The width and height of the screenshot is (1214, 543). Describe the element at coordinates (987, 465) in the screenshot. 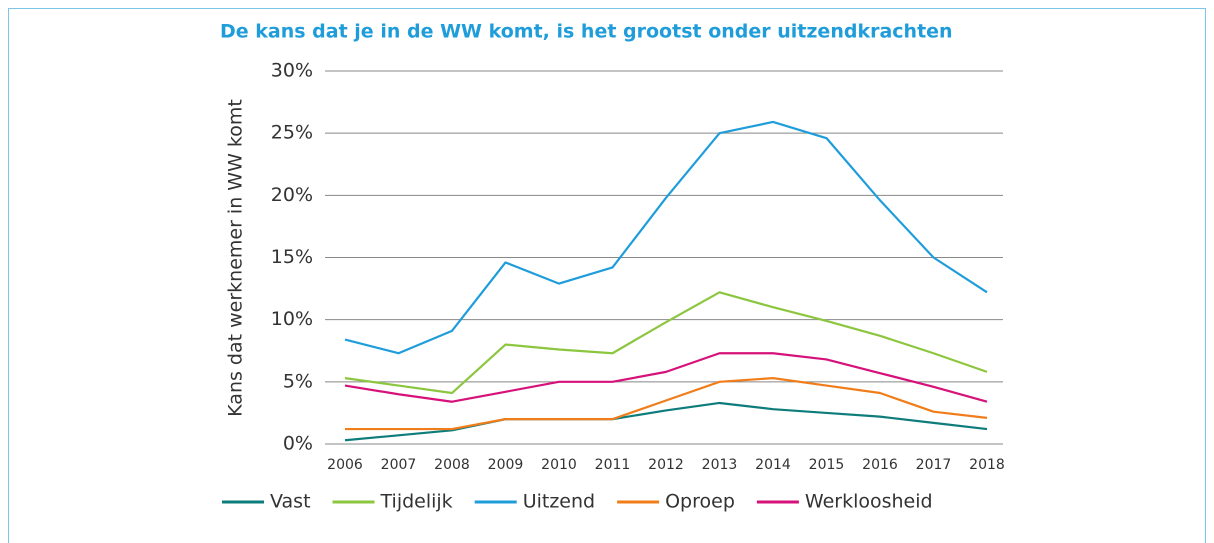

I see `x-tick-label: 2018` at that location.